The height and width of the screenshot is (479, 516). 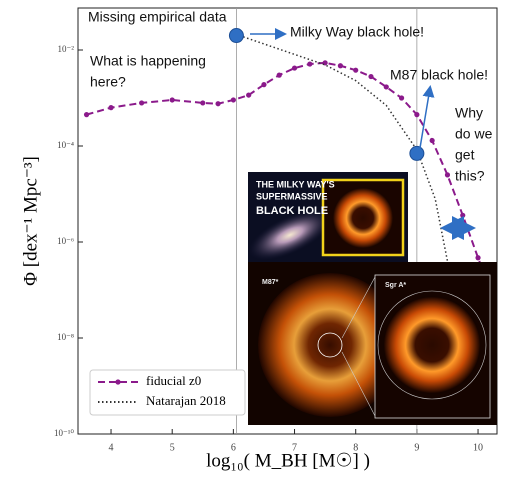 I want to click on annotation: here?, so click(x=108, y=82).